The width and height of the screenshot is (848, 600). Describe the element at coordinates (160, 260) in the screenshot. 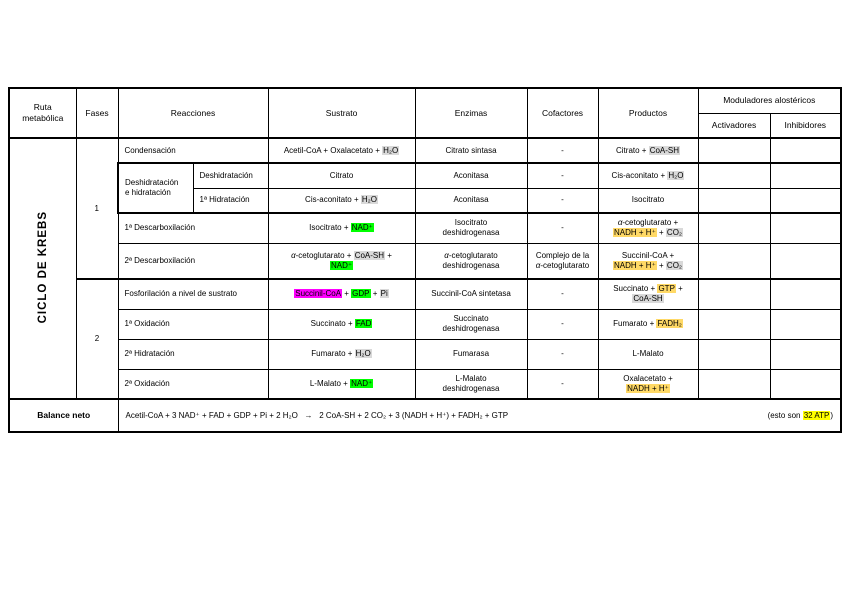

I see `text-segment: 2ª Descarboxilación` at that location.